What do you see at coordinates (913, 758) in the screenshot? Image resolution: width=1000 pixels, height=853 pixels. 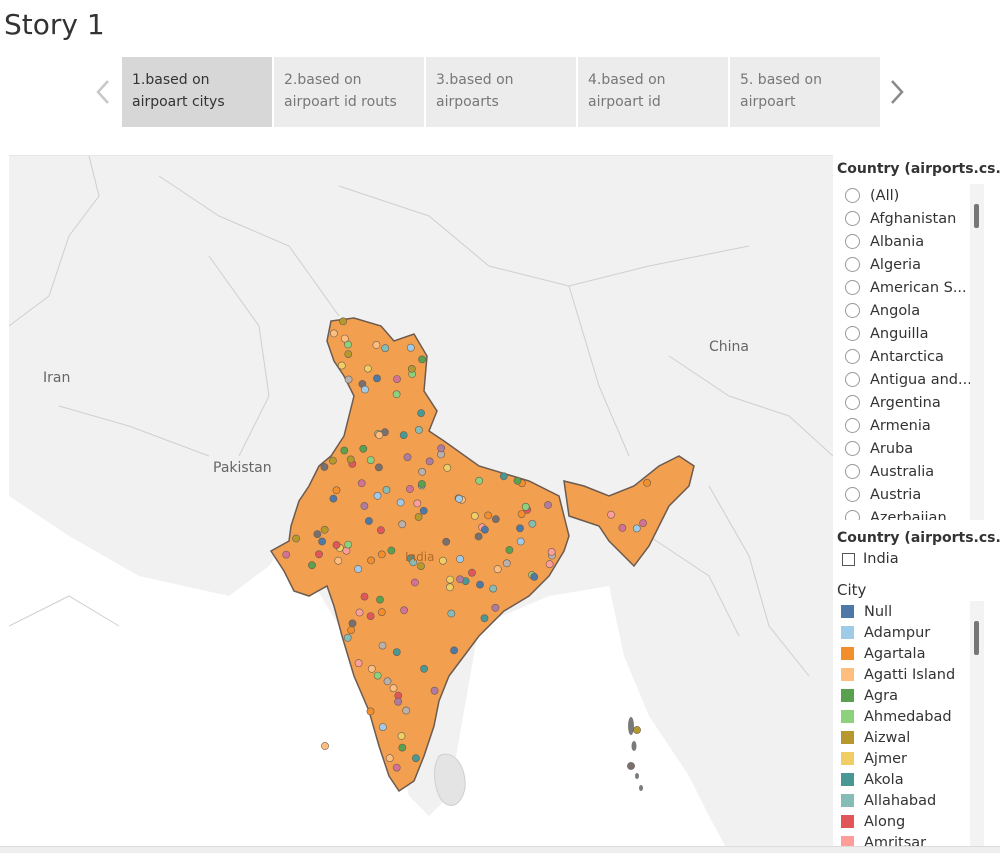 I see `legend-item: Ajmer` at bounding box center [913, 758].